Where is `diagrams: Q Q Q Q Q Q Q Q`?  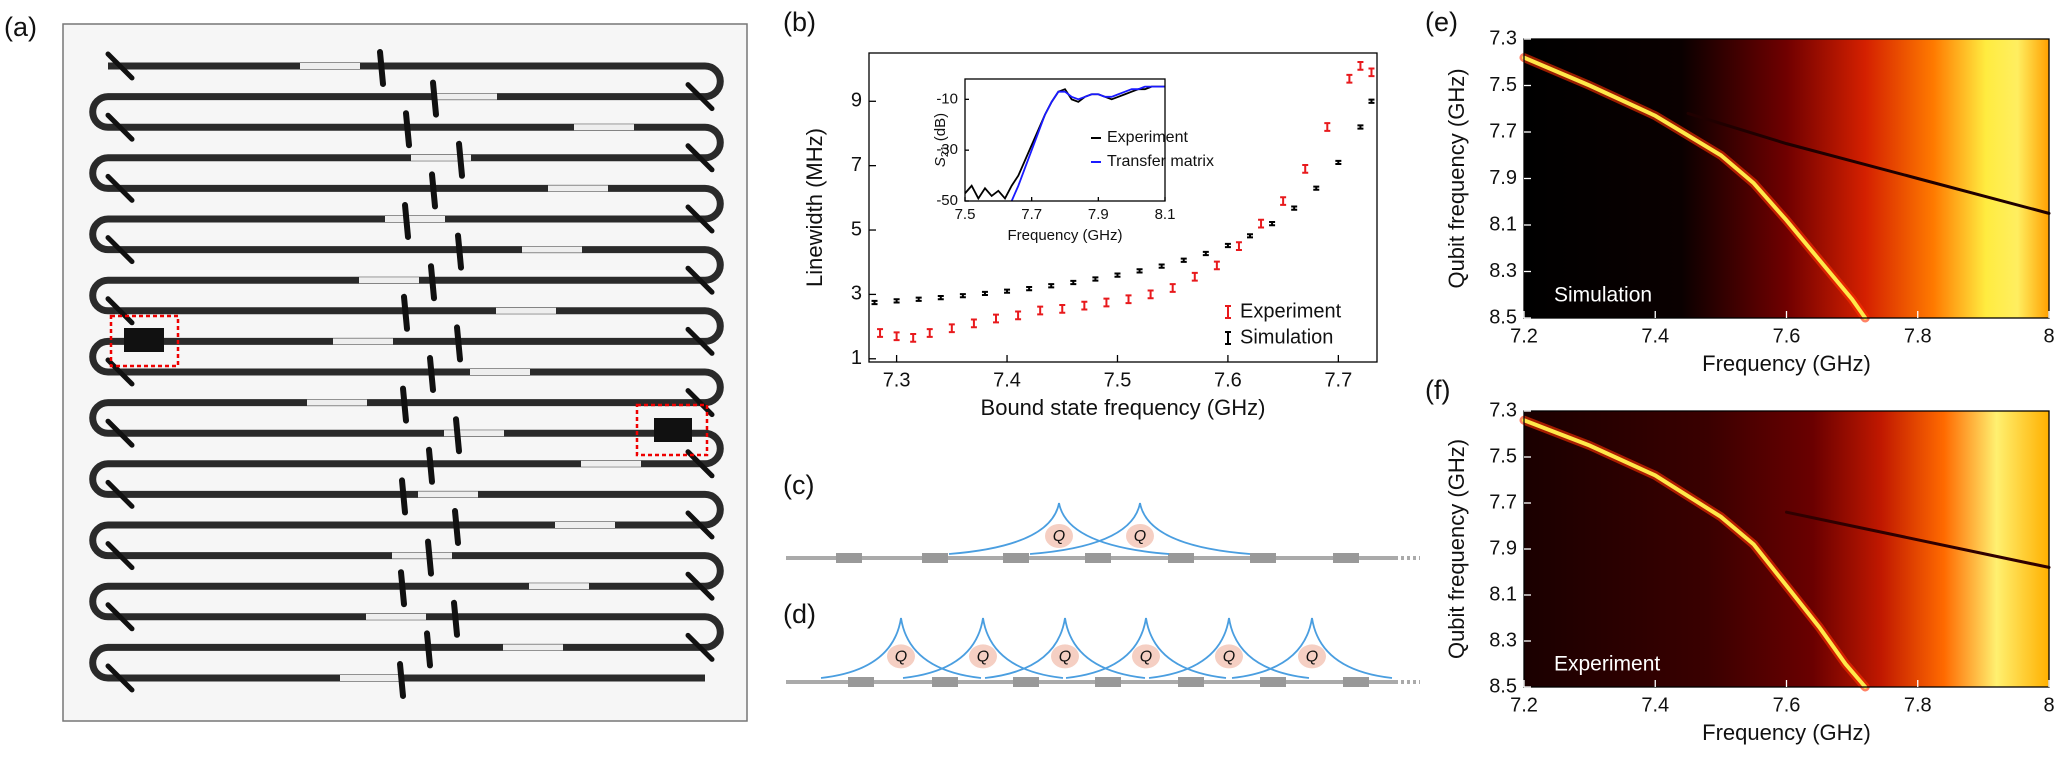
diagrams: Q Q Q Q Q Q Q Q is located at coordinates (1103, 594).